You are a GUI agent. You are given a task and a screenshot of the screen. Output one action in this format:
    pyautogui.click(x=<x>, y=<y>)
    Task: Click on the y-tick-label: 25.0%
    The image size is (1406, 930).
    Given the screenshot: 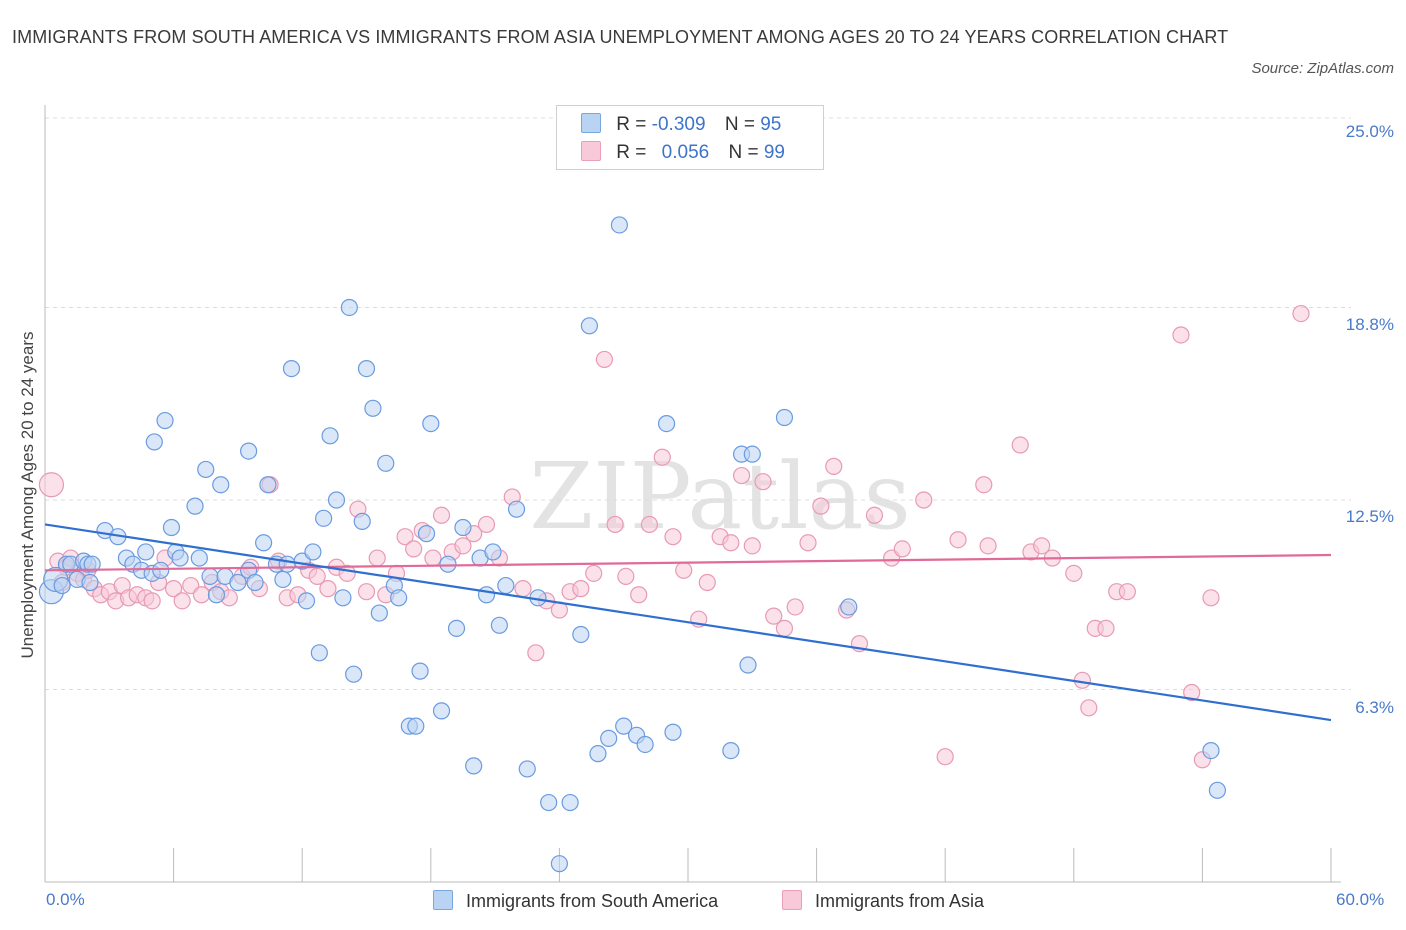 What is the action you would take?
    pyautogui.click(x=1369, y=131)
    